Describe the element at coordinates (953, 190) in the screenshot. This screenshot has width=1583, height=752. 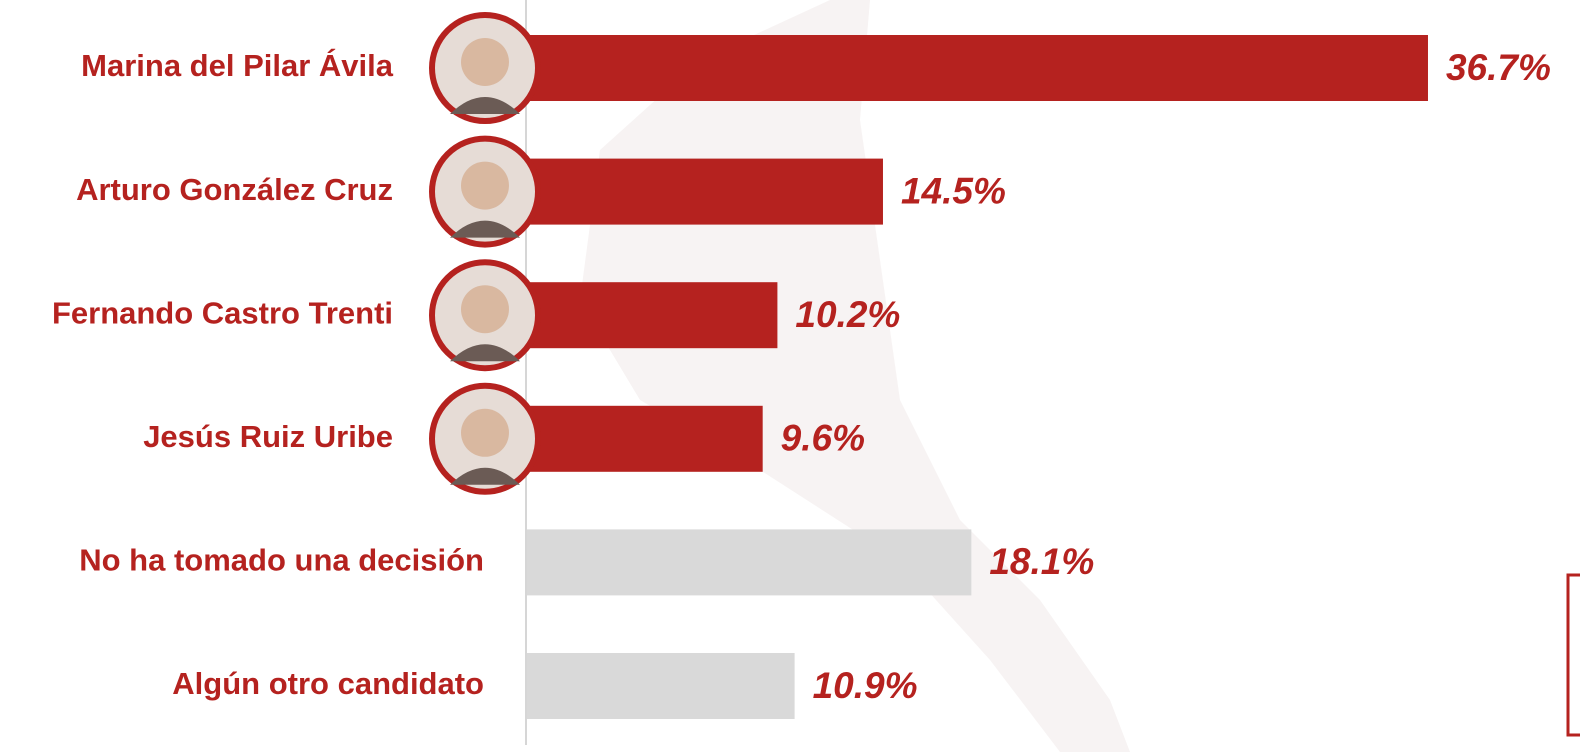
I see `value-label: 14.5%` at that location.